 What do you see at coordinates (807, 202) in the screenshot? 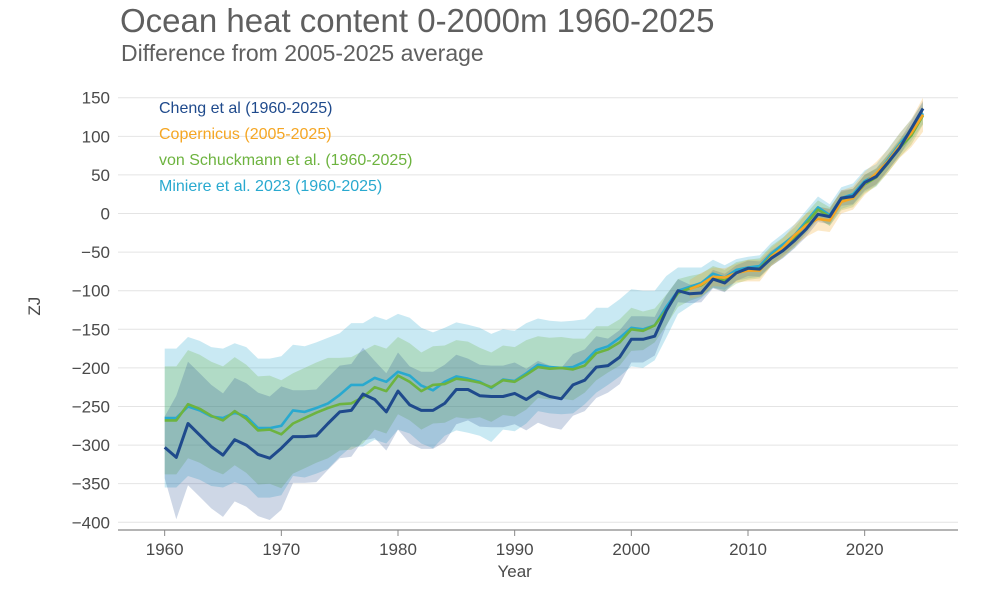
I see `line-copernicus` at bounding box center [807, 202].